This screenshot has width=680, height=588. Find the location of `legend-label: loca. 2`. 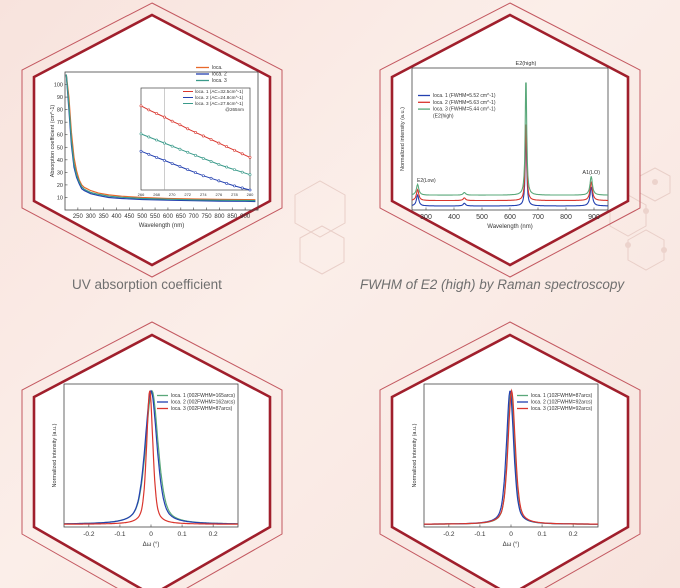

legend-label: loca. 2 is located at coordinates (219, 75).